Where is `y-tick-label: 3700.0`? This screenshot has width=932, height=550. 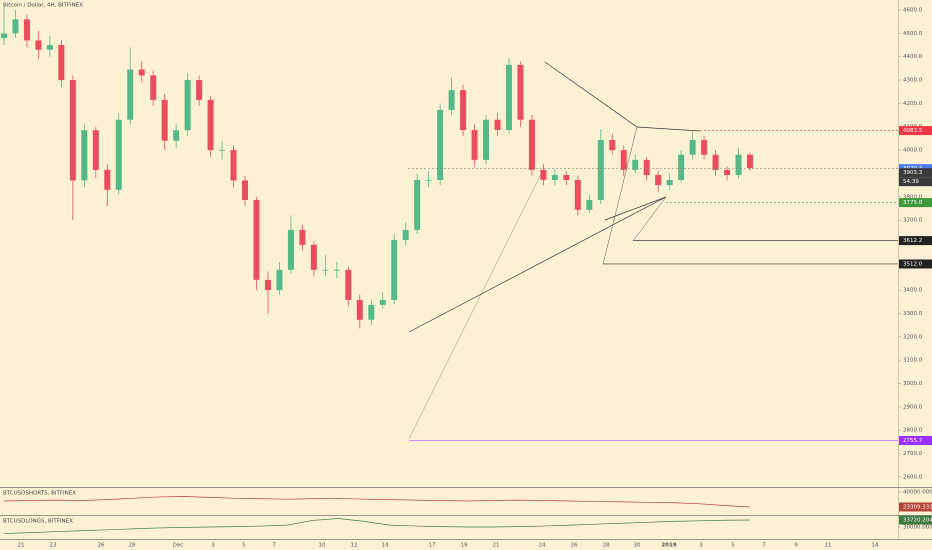
y-tick-label: 3700.0 is located at coordinates (913, 221).